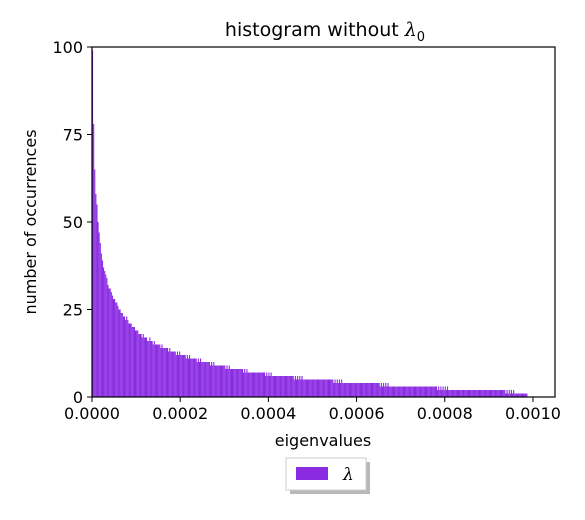 The image size is (585, 520). I want to click on y-tick-label: 0, so click(78, 397).